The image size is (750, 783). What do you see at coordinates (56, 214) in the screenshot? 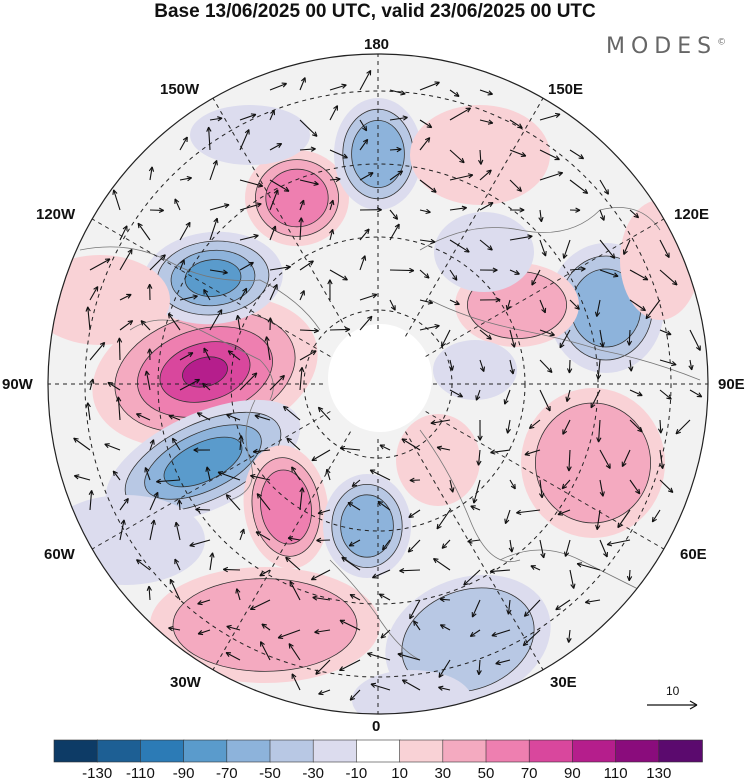
I see `lon-label-120w: 120W` at bounding box center [56, 214].